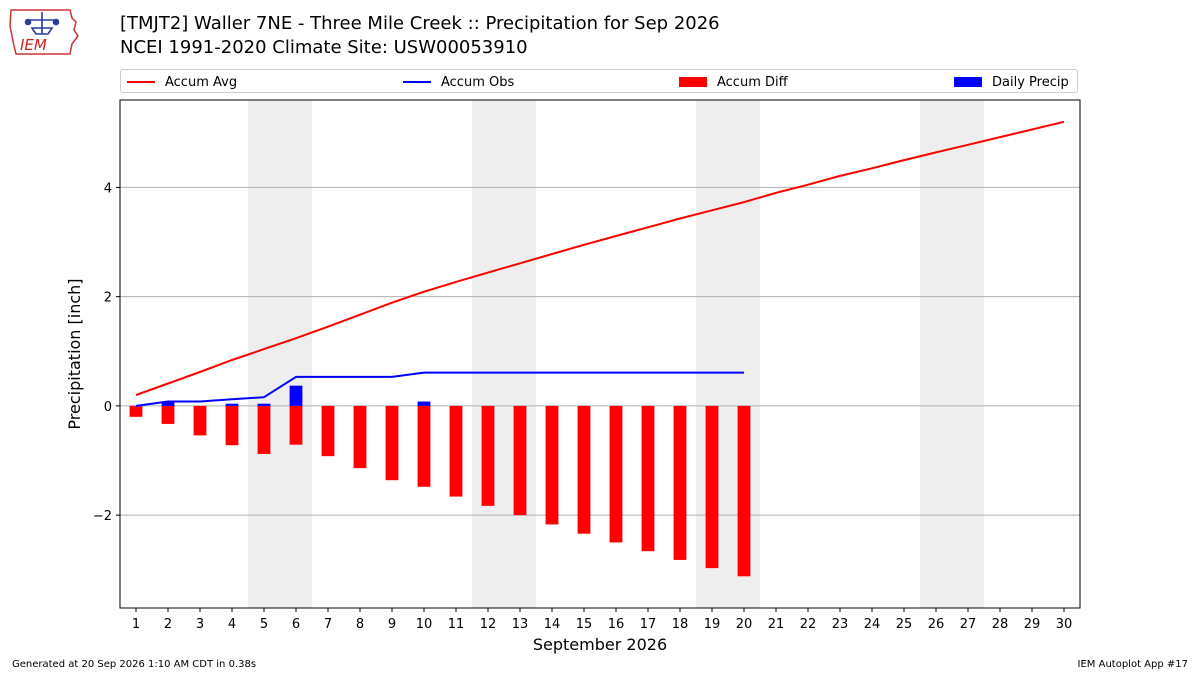  I want to click on y-tick-label: 2, so click(108, 298).